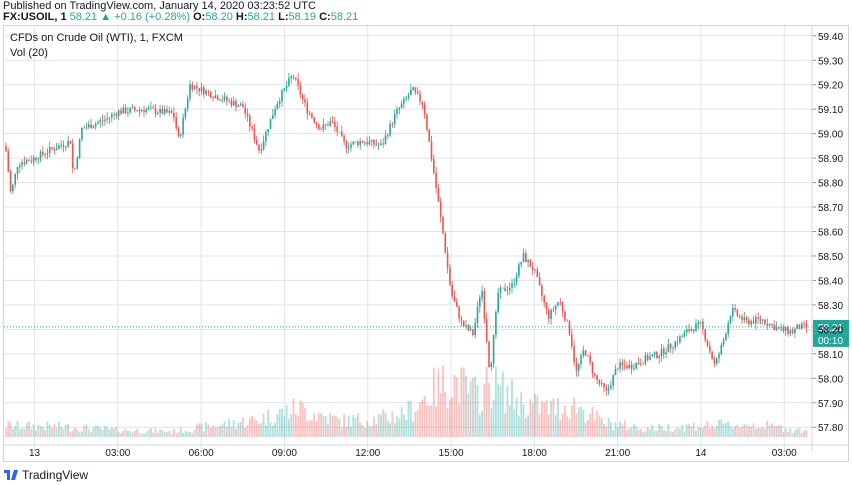  I want to click on y-tick-label: 59.00, so click(830, 135).